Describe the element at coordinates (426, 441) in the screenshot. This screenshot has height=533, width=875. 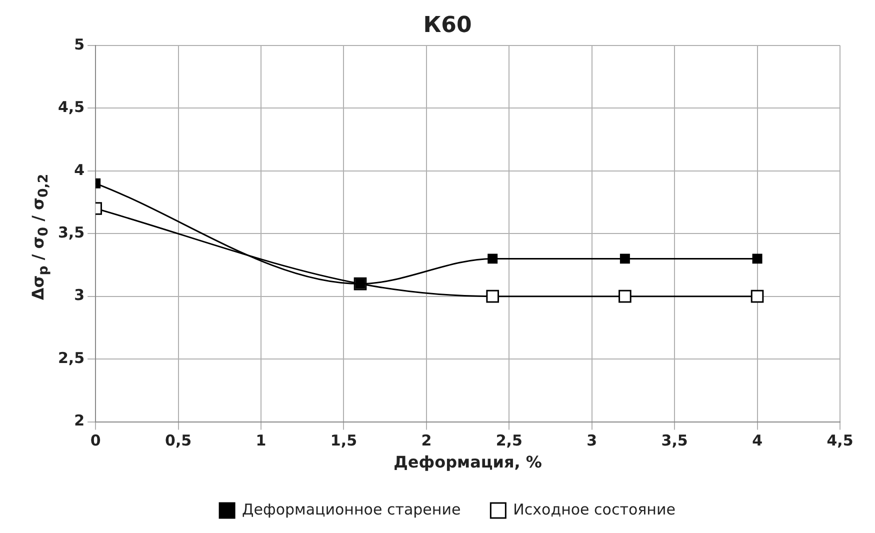
I see `x-tick-label: 2` at that location.